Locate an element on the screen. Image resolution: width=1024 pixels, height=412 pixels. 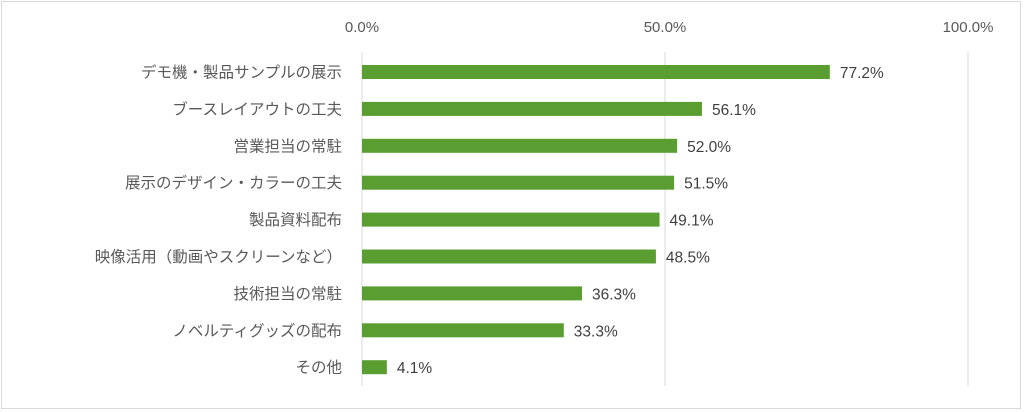
value-label: 48.5% is located at coordinates (688, 258).